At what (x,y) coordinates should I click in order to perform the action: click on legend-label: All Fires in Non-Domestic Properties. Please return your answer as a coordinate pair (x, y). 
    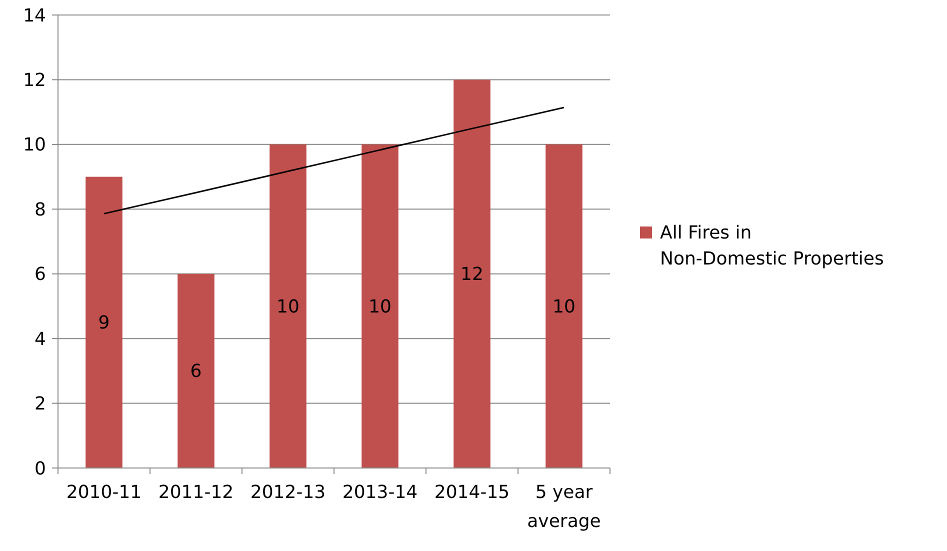
    Looking at the image, I should click on (772, 246).